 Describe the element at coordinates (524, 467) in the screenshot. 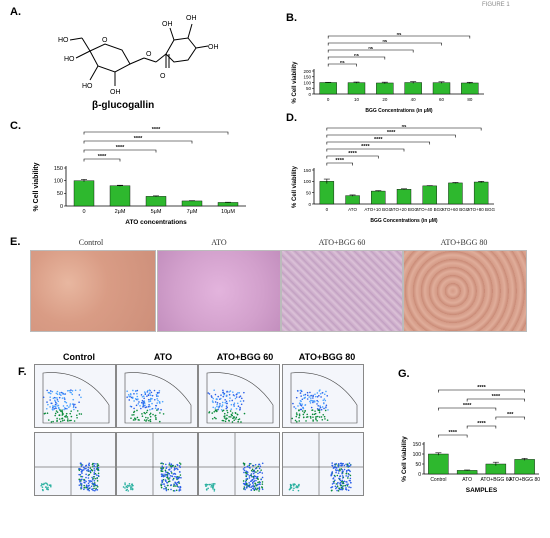

I see `bar-ATO+BGG 80` at that location.